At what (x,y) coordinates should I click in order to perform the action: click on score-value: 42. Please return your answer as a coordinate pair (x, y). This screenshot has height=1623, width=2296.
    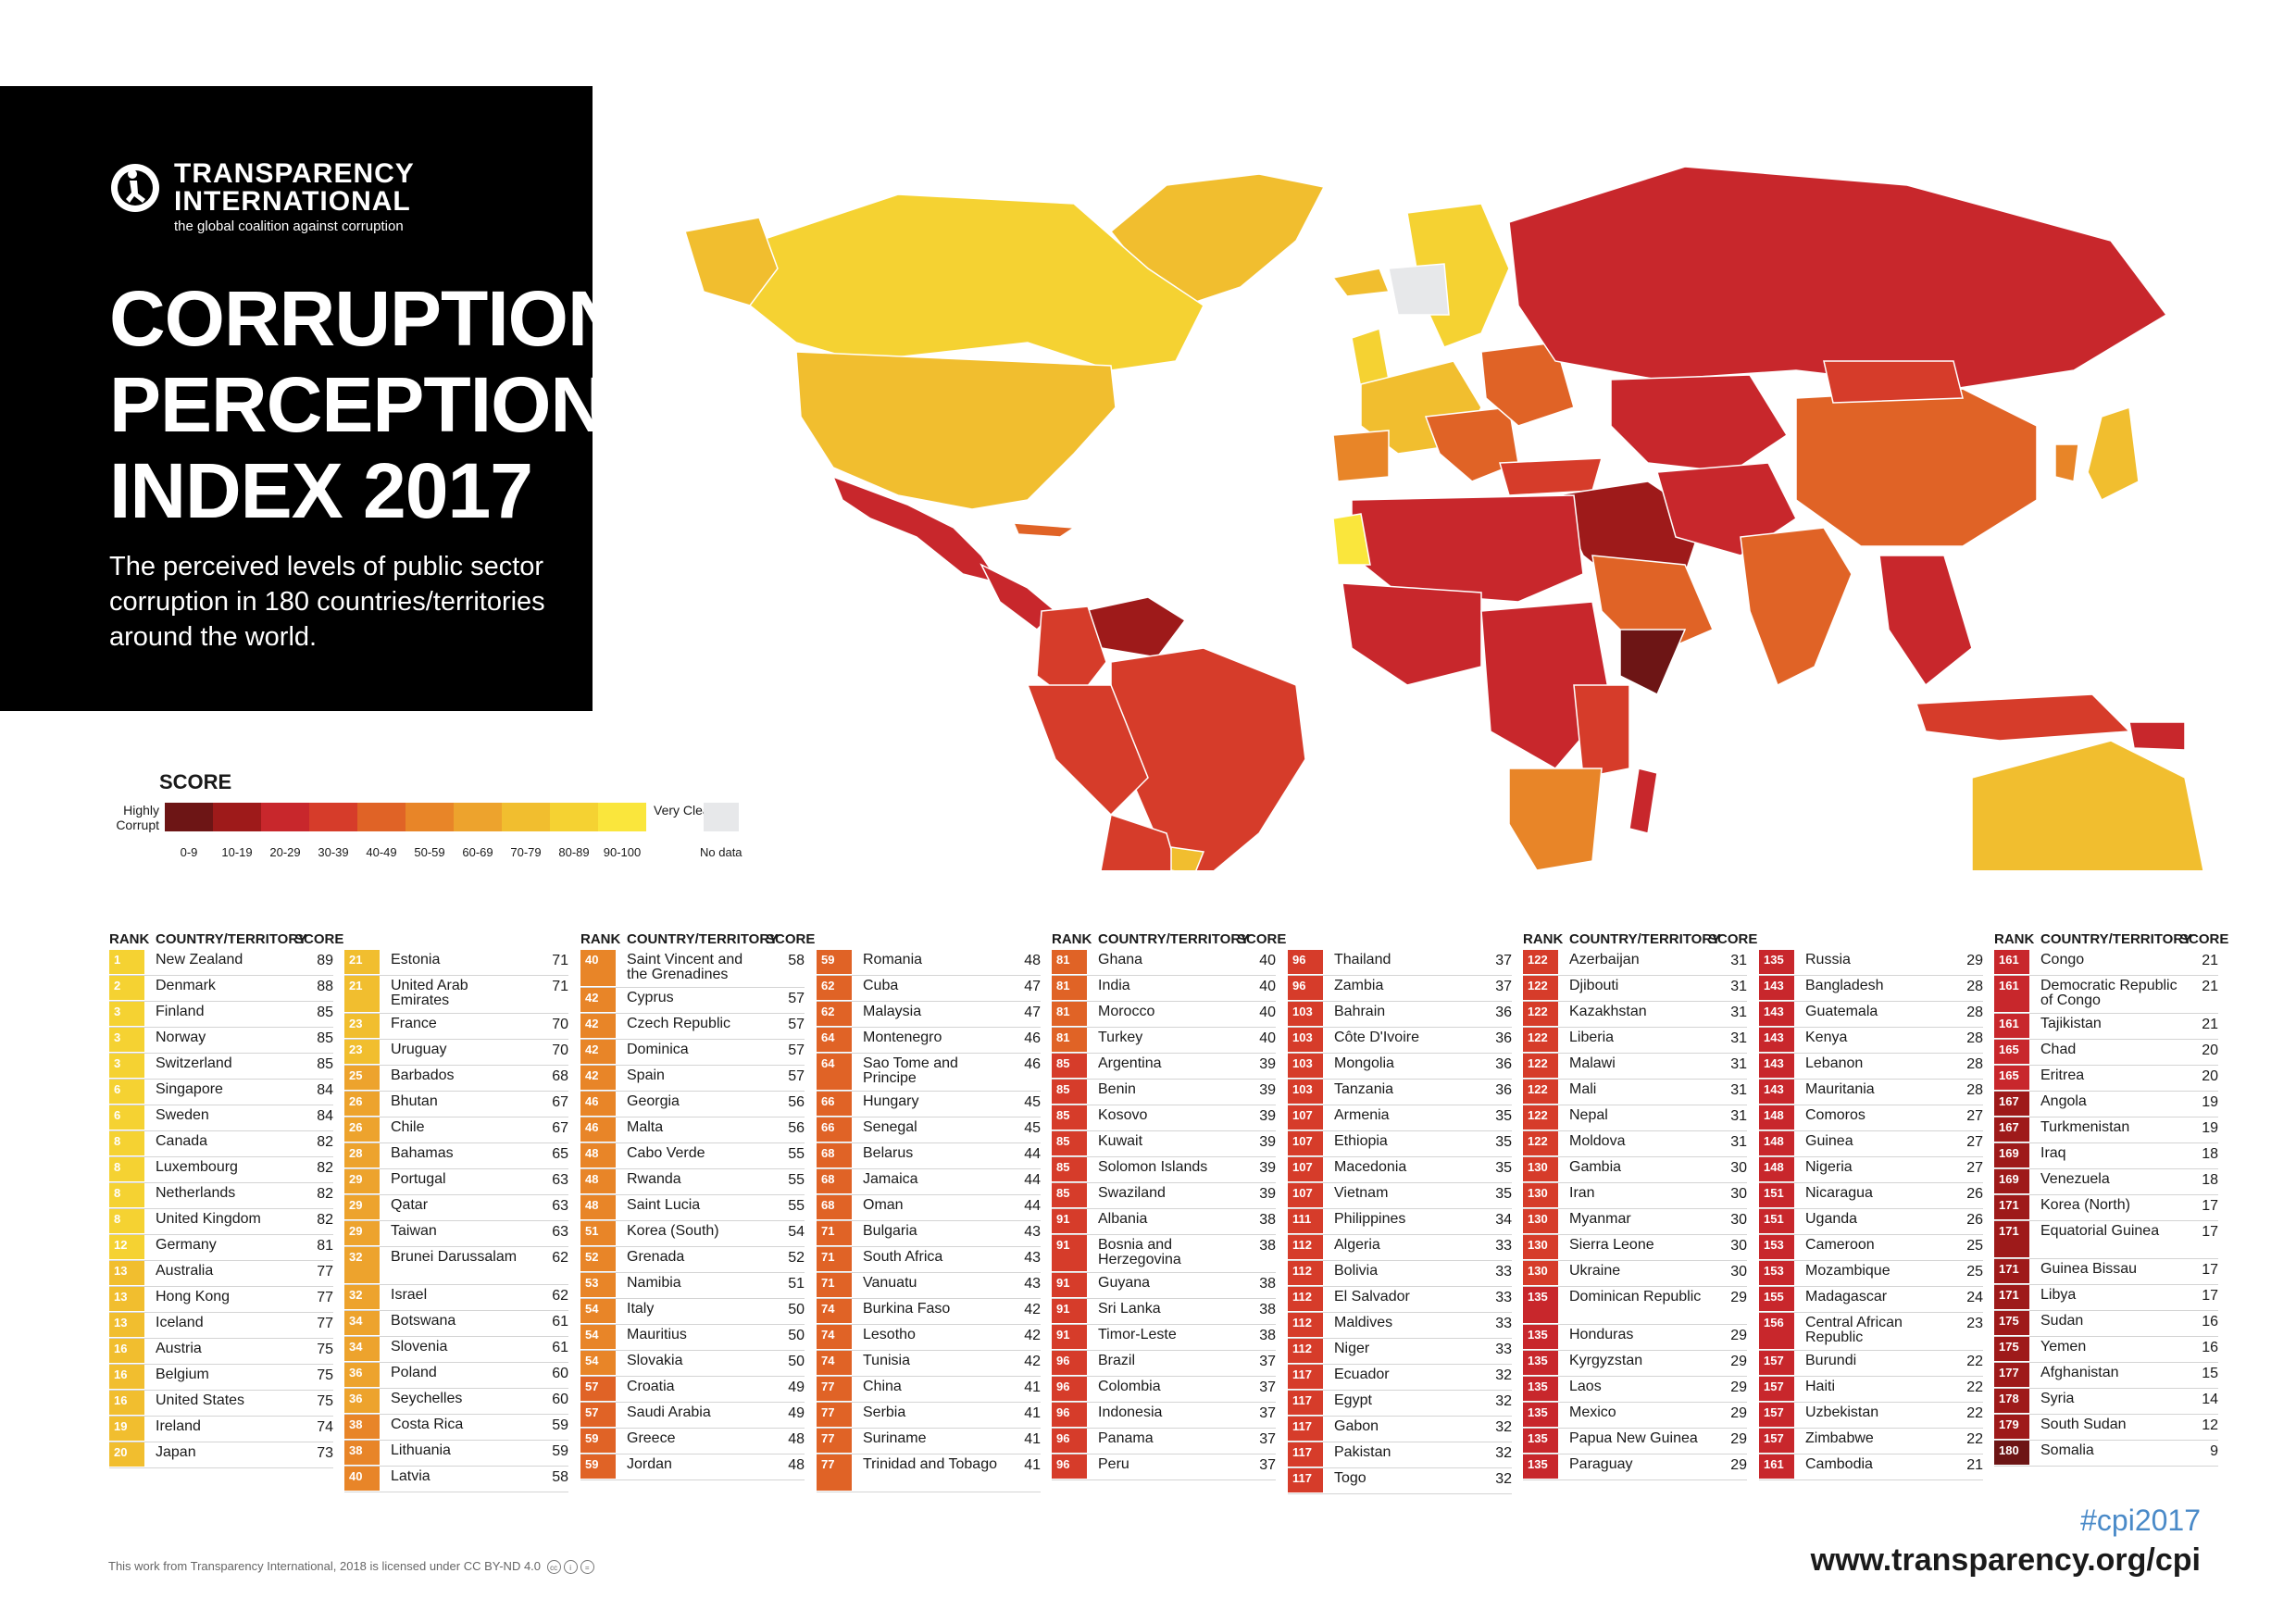
    Looking at the image, I should click on (1032, 1309).